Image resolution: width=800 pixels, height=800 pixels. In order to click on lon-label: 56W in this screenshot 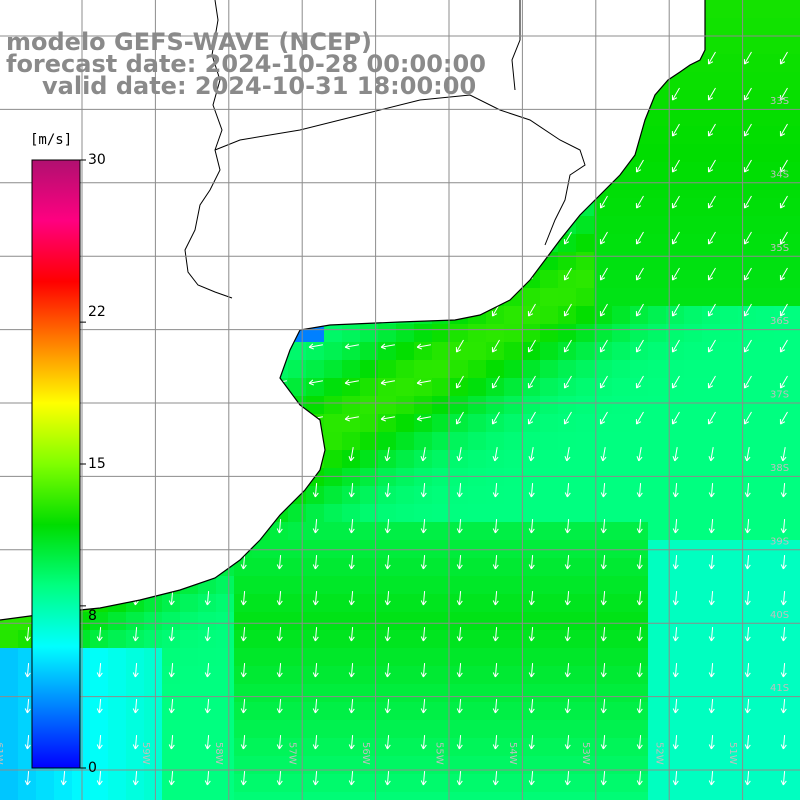, I will do `click(365, 753)`.